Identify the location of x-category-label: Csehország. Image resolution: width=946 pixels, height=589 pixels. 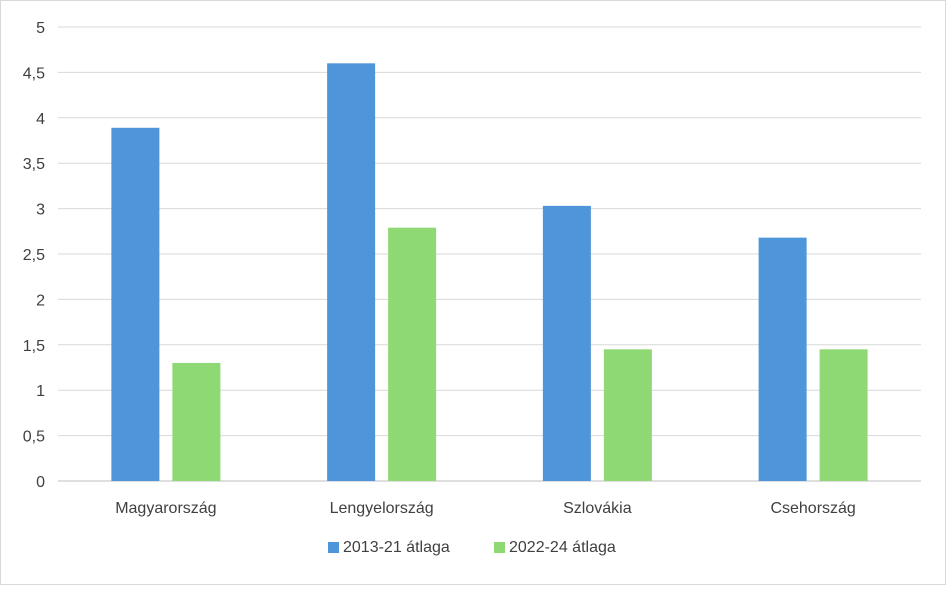
(812, 508).